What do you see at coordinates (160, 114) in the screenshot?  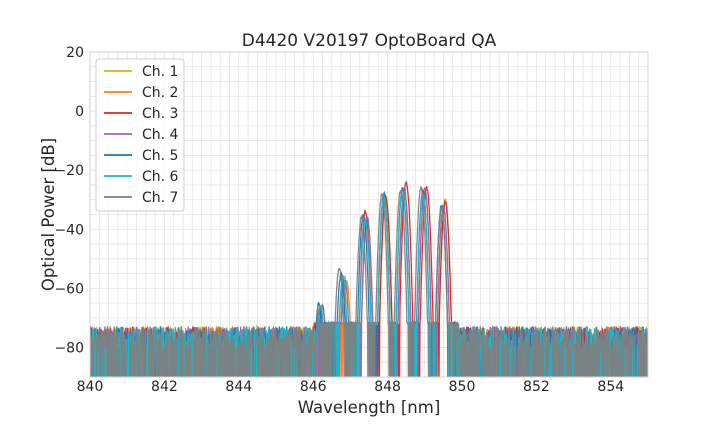 I see `legend-label: Ch. 3` at bounding box center [160, 114].